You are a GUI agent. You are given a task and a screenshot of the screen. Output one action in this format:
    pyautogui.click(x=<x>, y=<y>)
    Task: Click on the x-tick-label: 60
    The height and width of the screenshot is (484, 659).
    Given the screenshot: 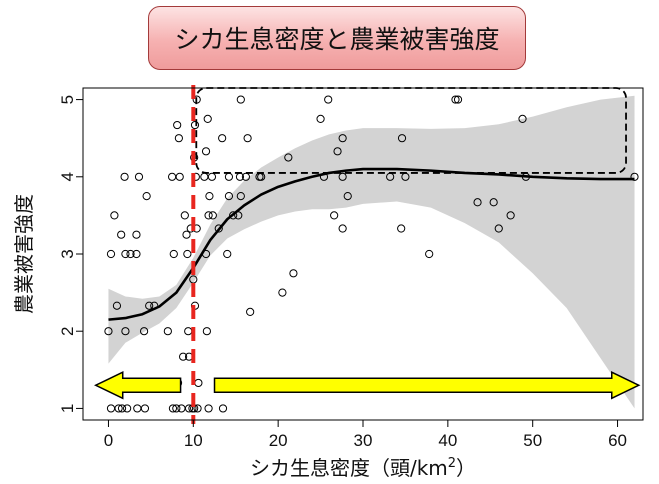 What is the action you would take?
    pyautogui.click(x=617, y=440)
    